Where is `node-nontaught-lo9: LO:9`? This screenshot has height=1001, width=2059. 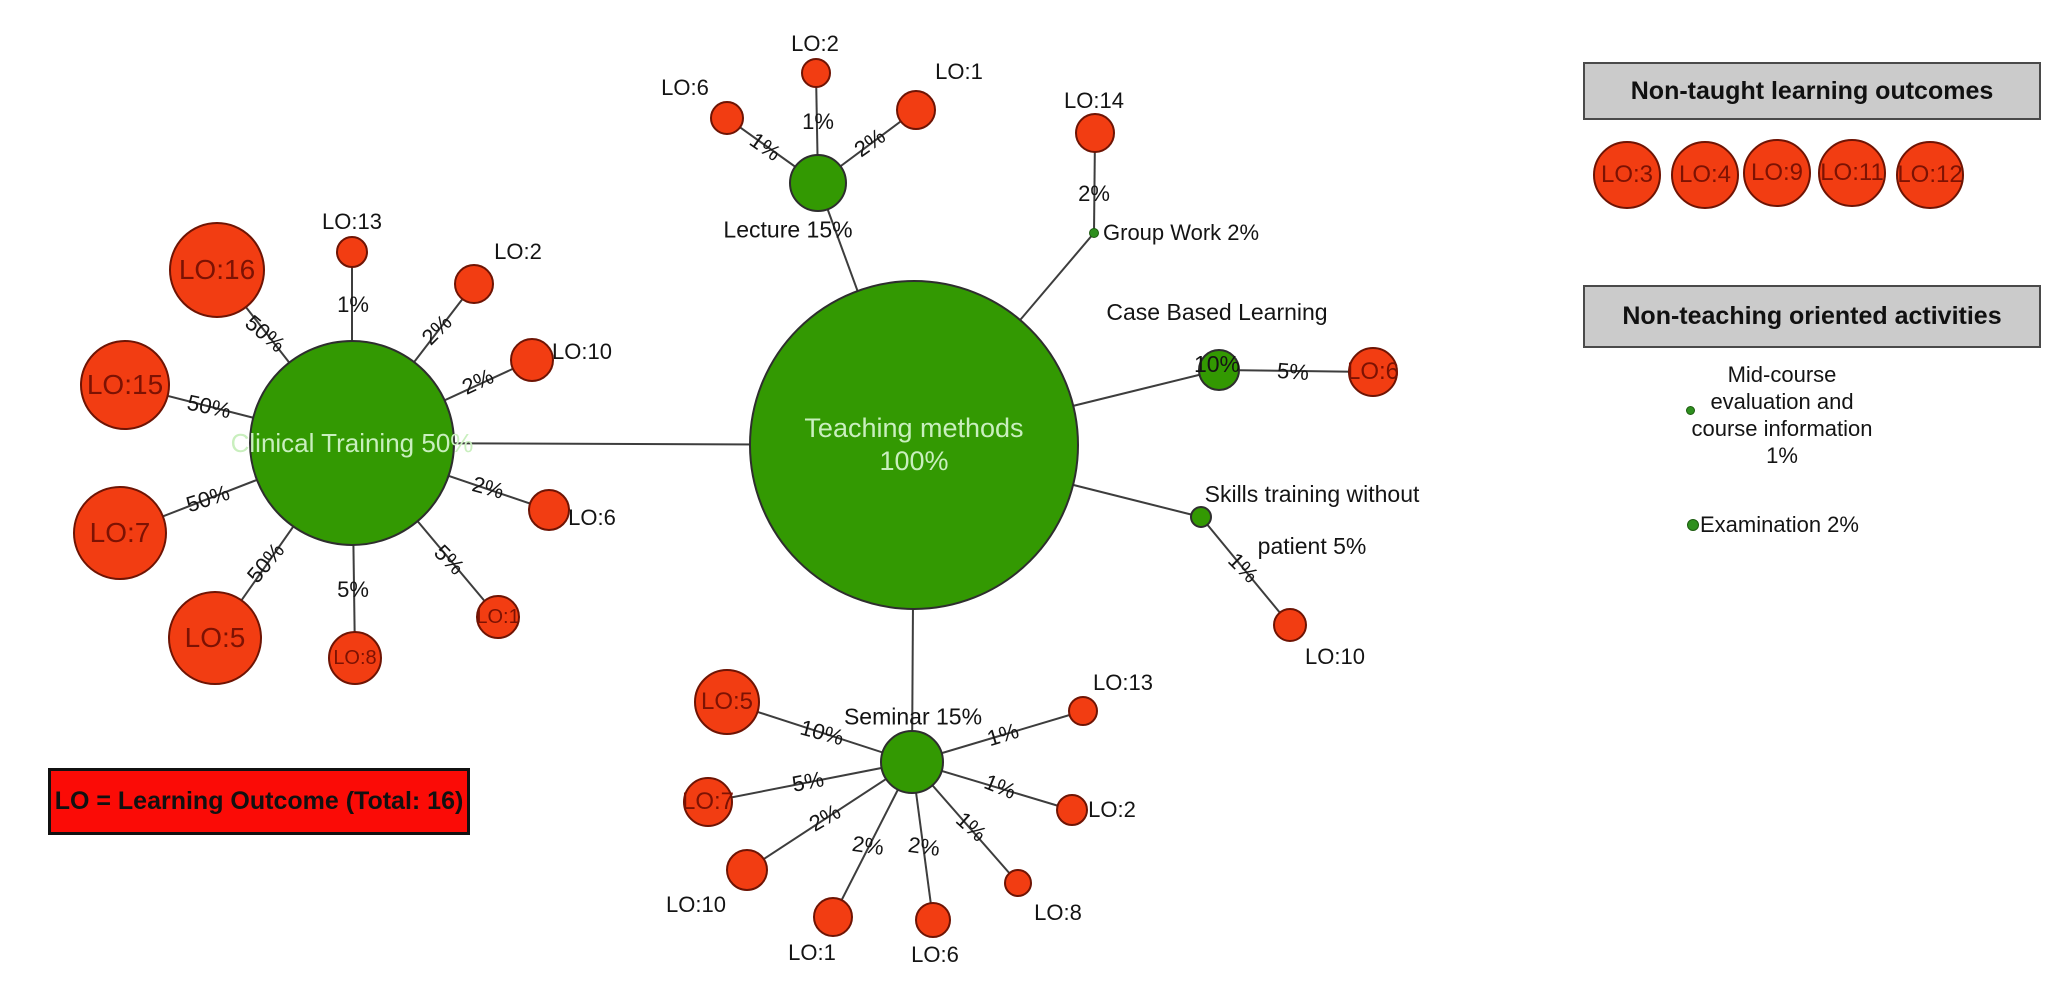
node-nontaught-lo9: LO:9 is located at coordinates (1777, 173).